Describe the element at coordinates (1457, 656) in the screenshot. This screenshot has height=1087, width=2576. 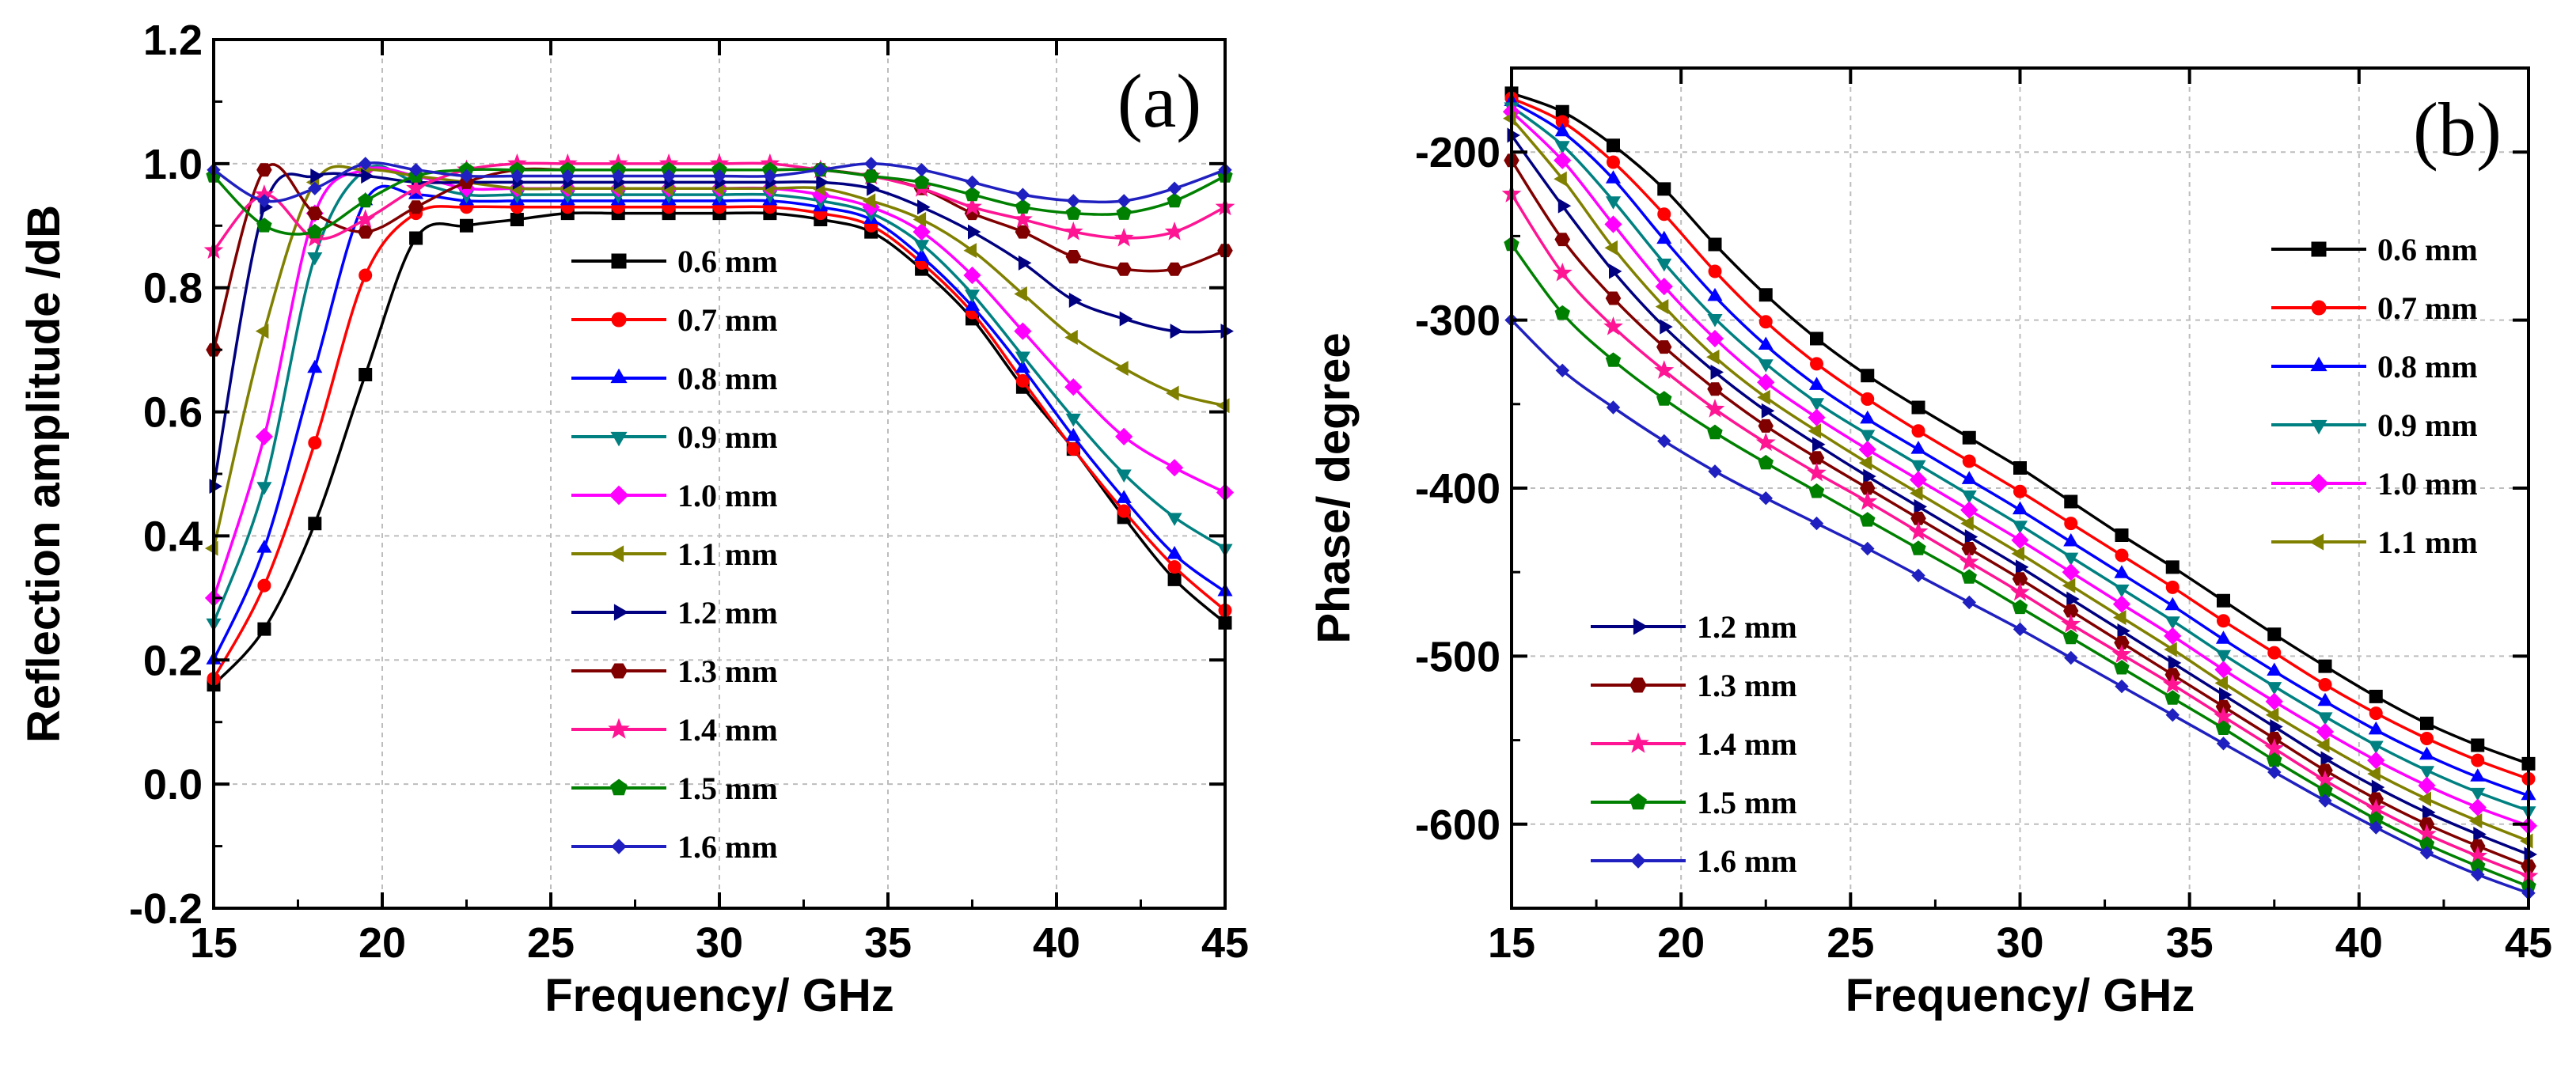
I see `panel-b-ytick-label-500: -500` at that location.